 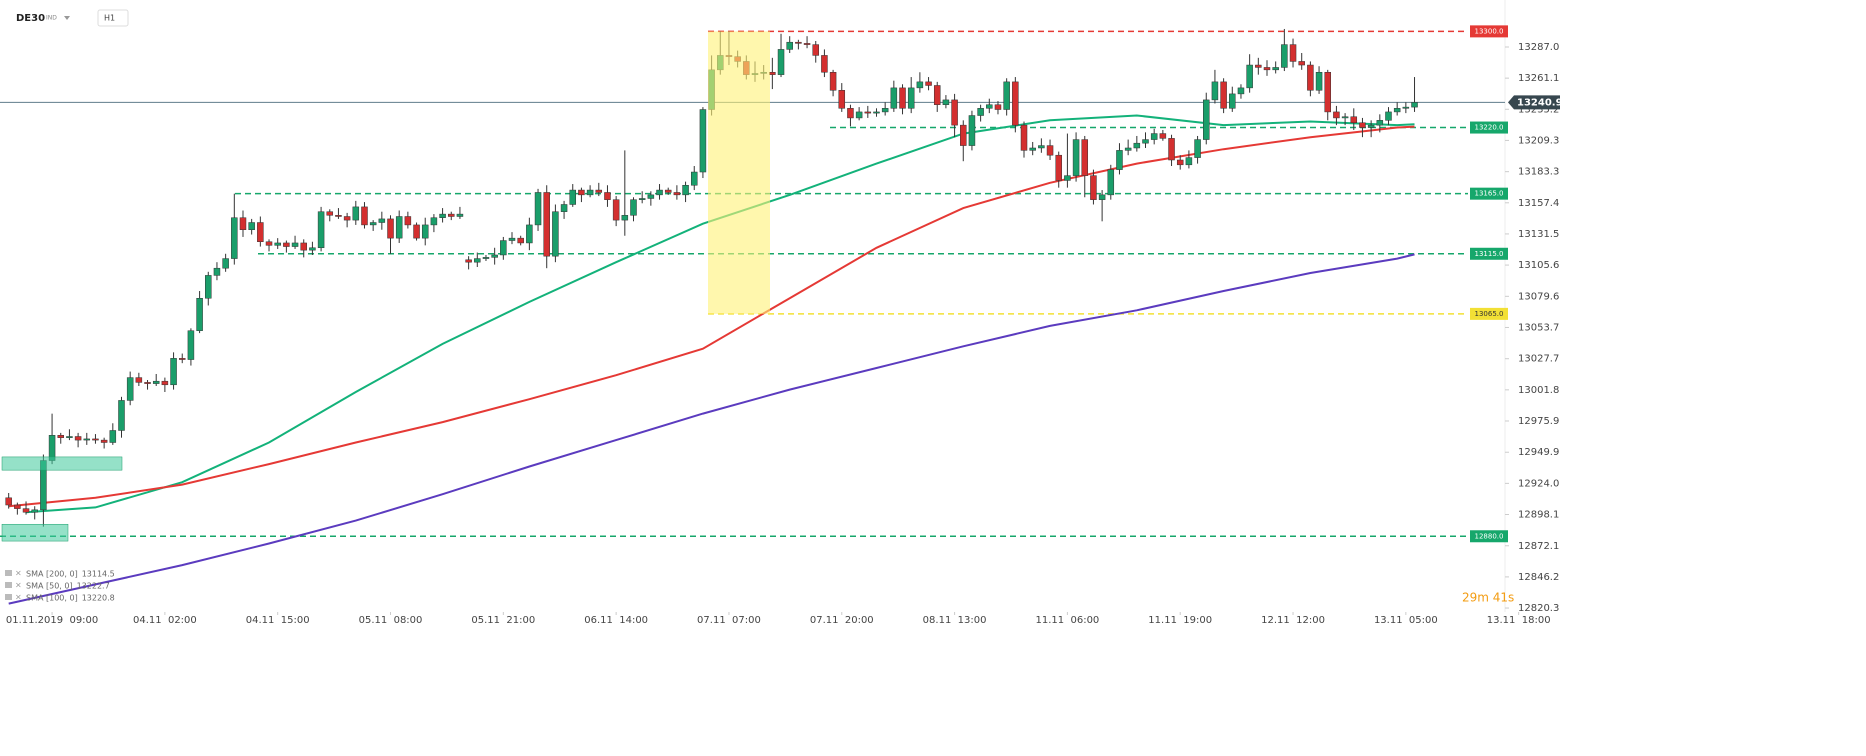 What do you see at coordinates (1489, 194) in the screenshot?
I see `level-label: 13165.0` at bounding box center [1489, 194].